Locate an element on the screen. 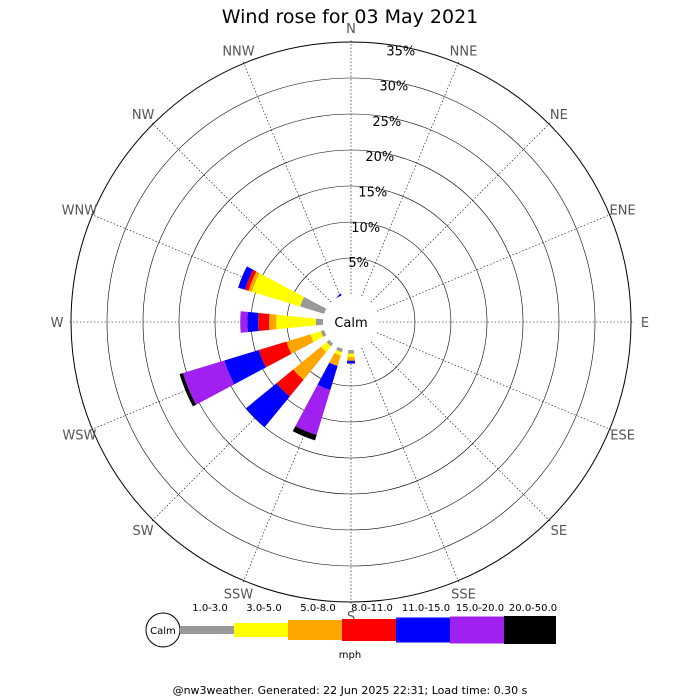 The image size is (700, 700). ring-label-30: 30% is located at coordinates (393, 87).